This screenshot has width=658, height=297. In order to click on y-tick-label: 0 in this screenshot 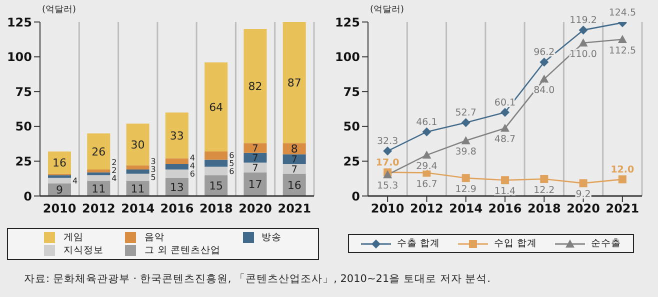, I will do `click(28, 196)`.